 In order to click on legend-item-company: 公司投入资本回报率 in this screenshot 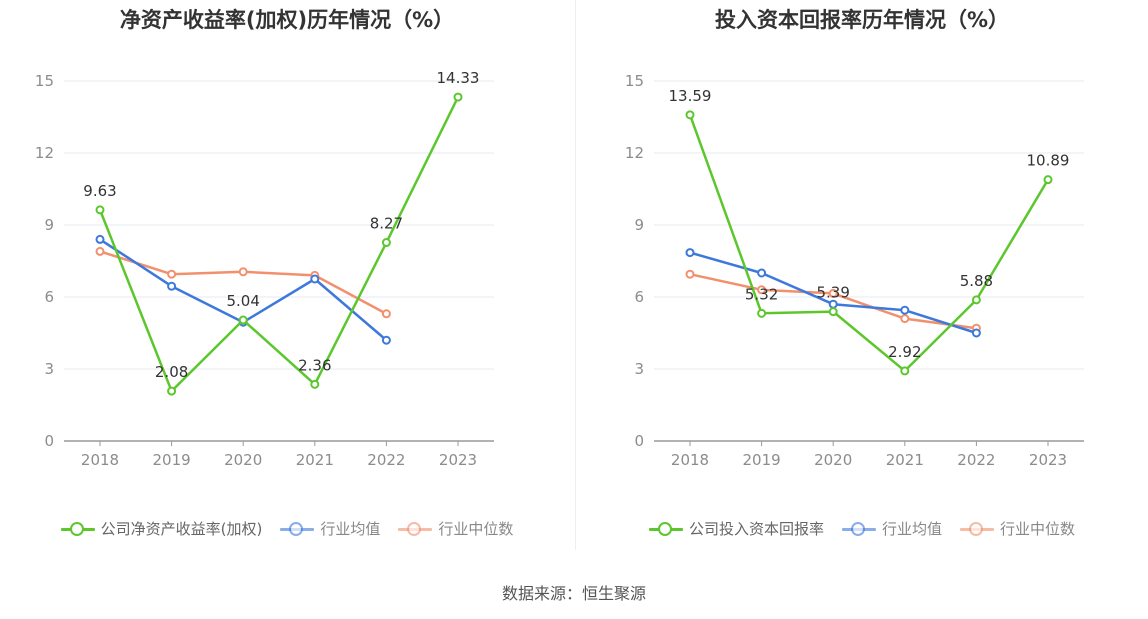, I will do `click(736, 528)`.